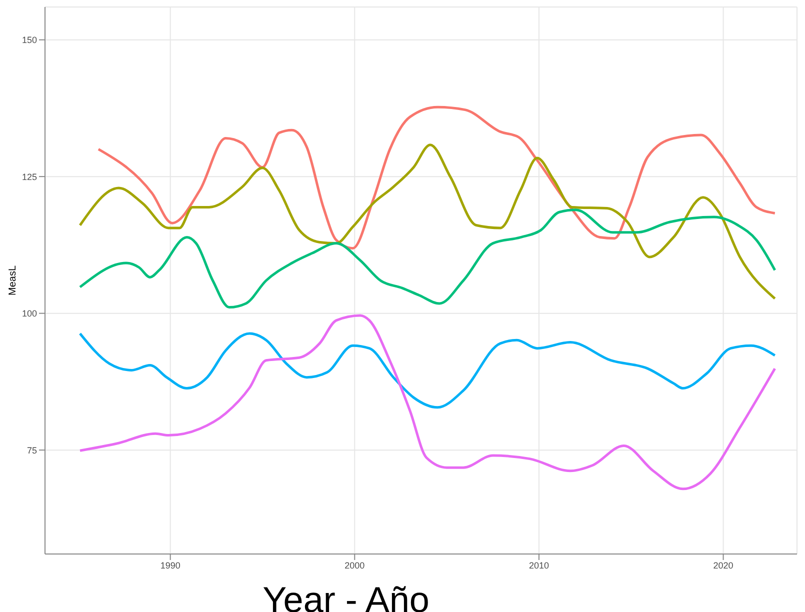 This screenshot has height=612, width=805. I want to click on y-tick-label: 125, so click(29, 177).